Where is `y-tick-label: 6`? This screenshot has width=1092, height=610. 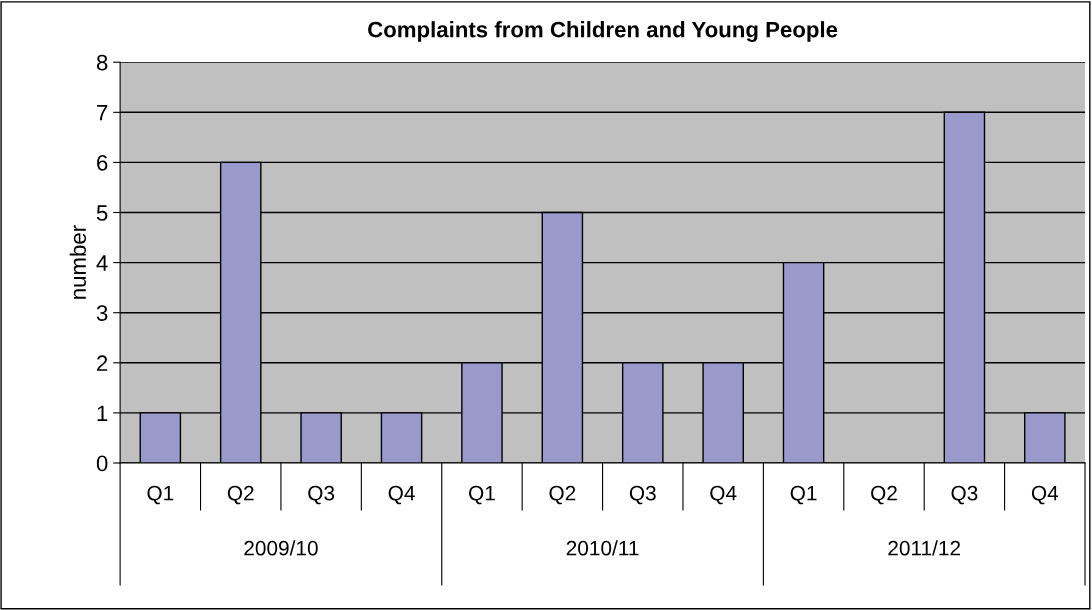 y-tick-label: 6 is located at coordinates (102, 162).